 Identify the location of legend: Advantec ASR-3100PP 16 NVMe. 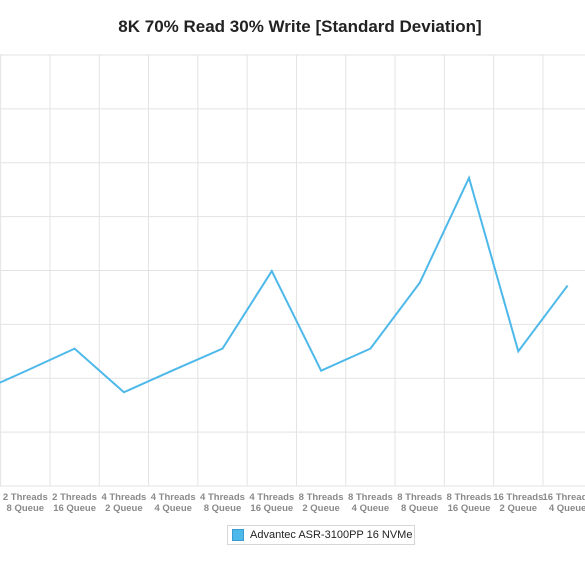
(321, 535).